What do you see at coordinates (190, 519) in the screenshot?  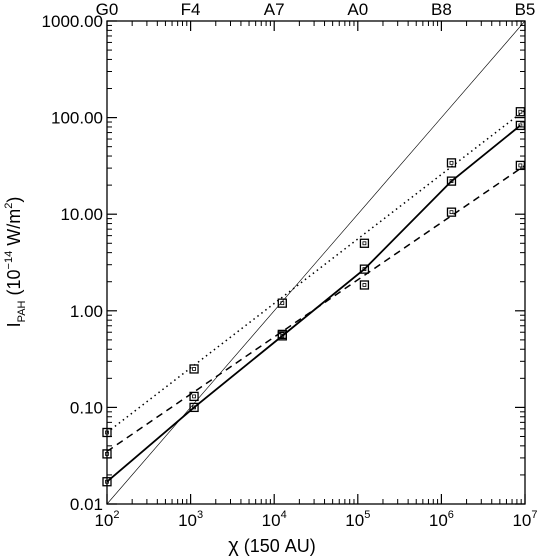 I see `x-tick-label: 10³` at bounding box center [190, 519].